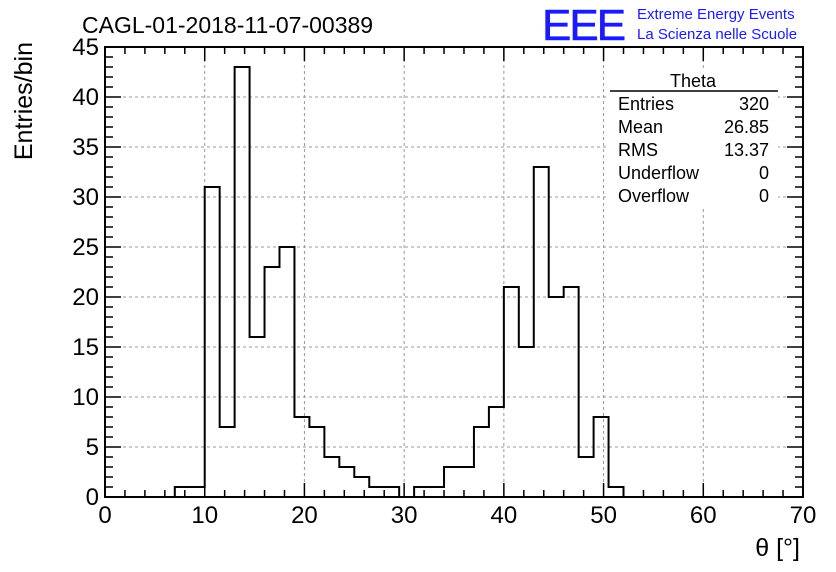 The width and height of the screenshot is (836, 572). I want to click on x-tick-label: 40, so click(504, 515).